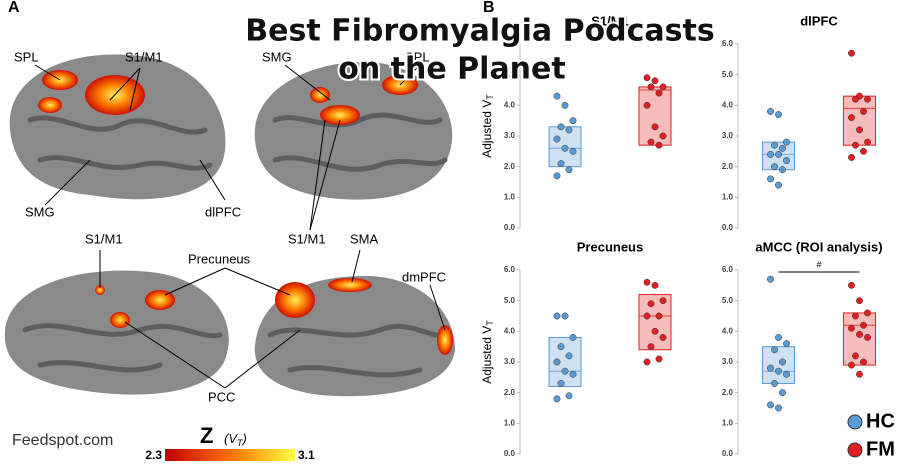 Image resolution: width=906 pixels, height=474 pixels. What do you see at coordinates (230, 455) in the screenshot?
I see `colorbar` at bounding box center [230, 455].